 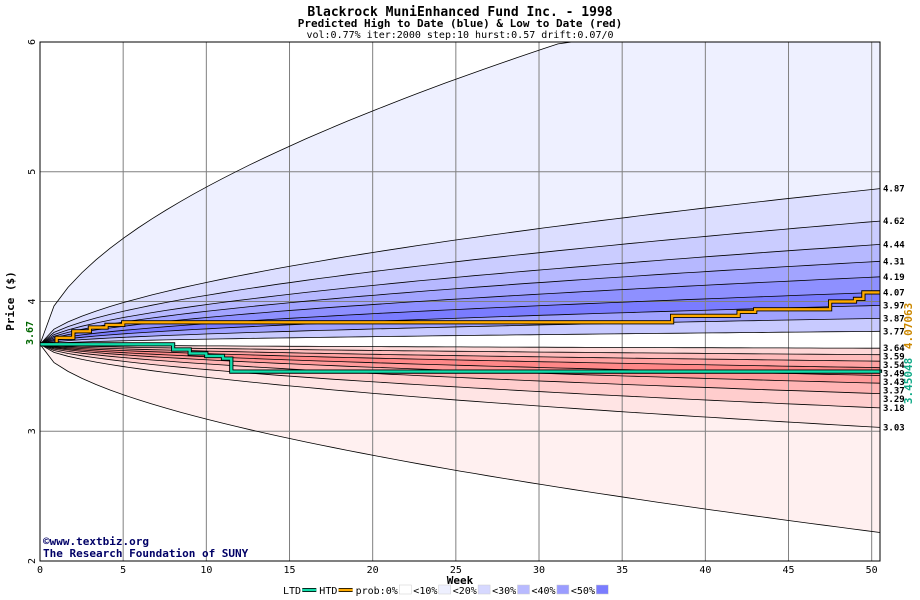 I want to click on x-tick-label: 20, so click(x=373, y=570).